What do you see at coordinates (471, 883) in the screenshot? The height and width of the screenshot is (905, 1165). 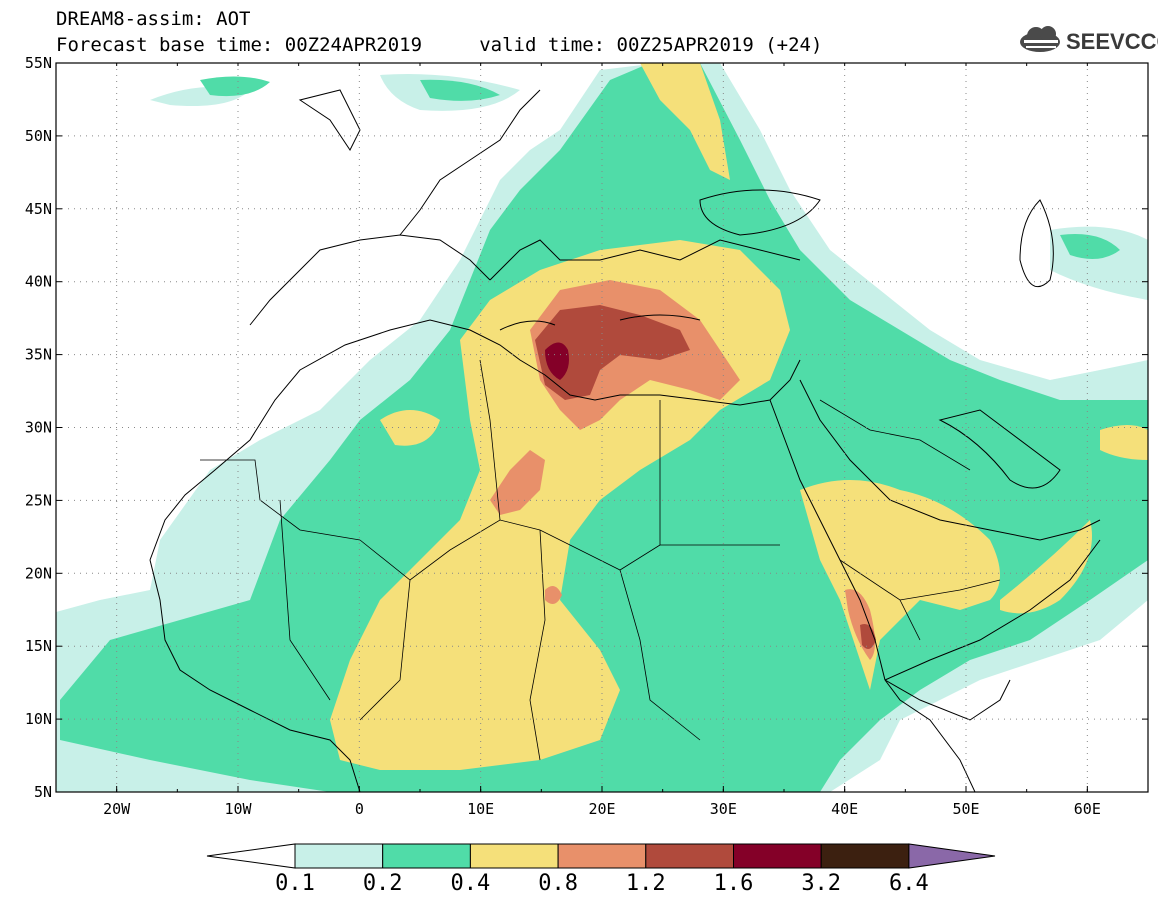 I see `colorbar-label: 0.4` at bounding box center [471, 883].